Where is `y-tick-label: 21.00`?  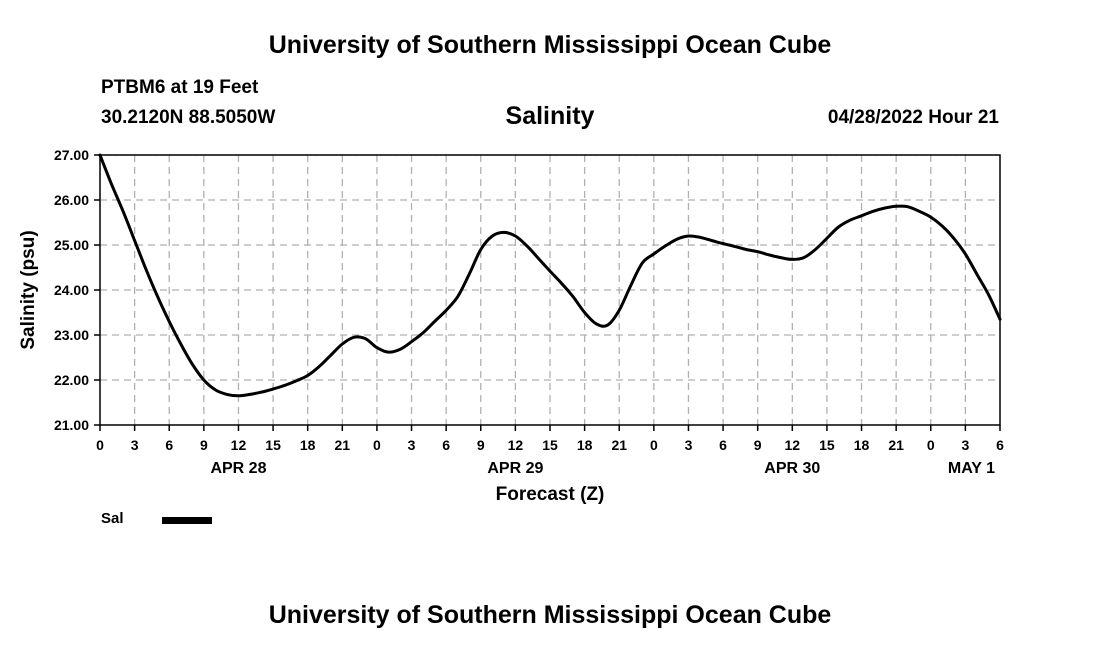 y-tick-label: 21.00 is located at coordinates (71, 425).